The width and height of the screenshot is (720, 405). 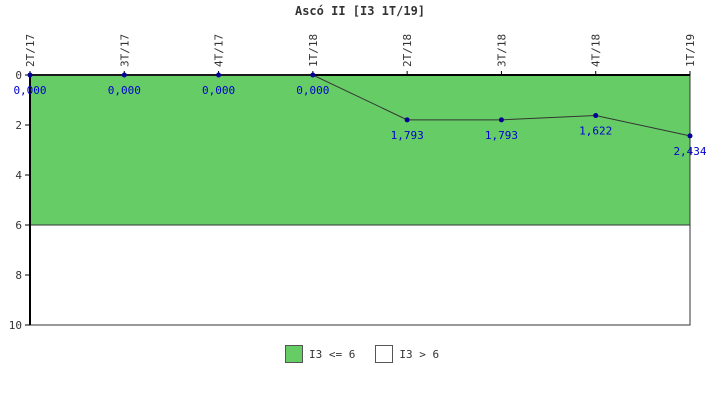 What do you see at coordinates (18, 75) in the screenshot?
I see `y-tick-label: 0` at bounding box center [18, 75].